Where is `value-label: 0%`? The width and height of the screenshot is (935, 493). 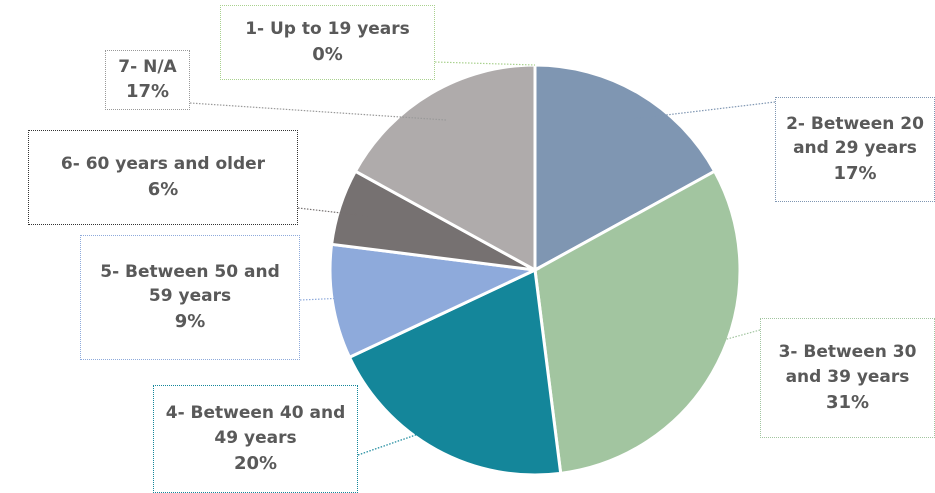 value-label: 0% is located at coordinates (327, 54).